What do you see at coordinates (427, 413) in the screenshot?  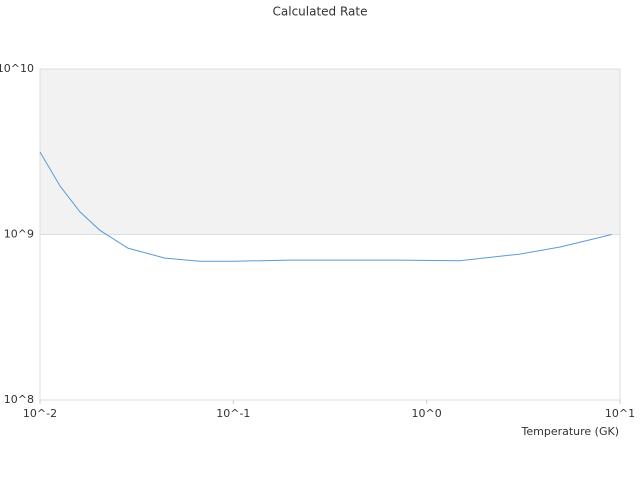 I see `x-tick-label: 10^0` at bounding box center [427, 413].